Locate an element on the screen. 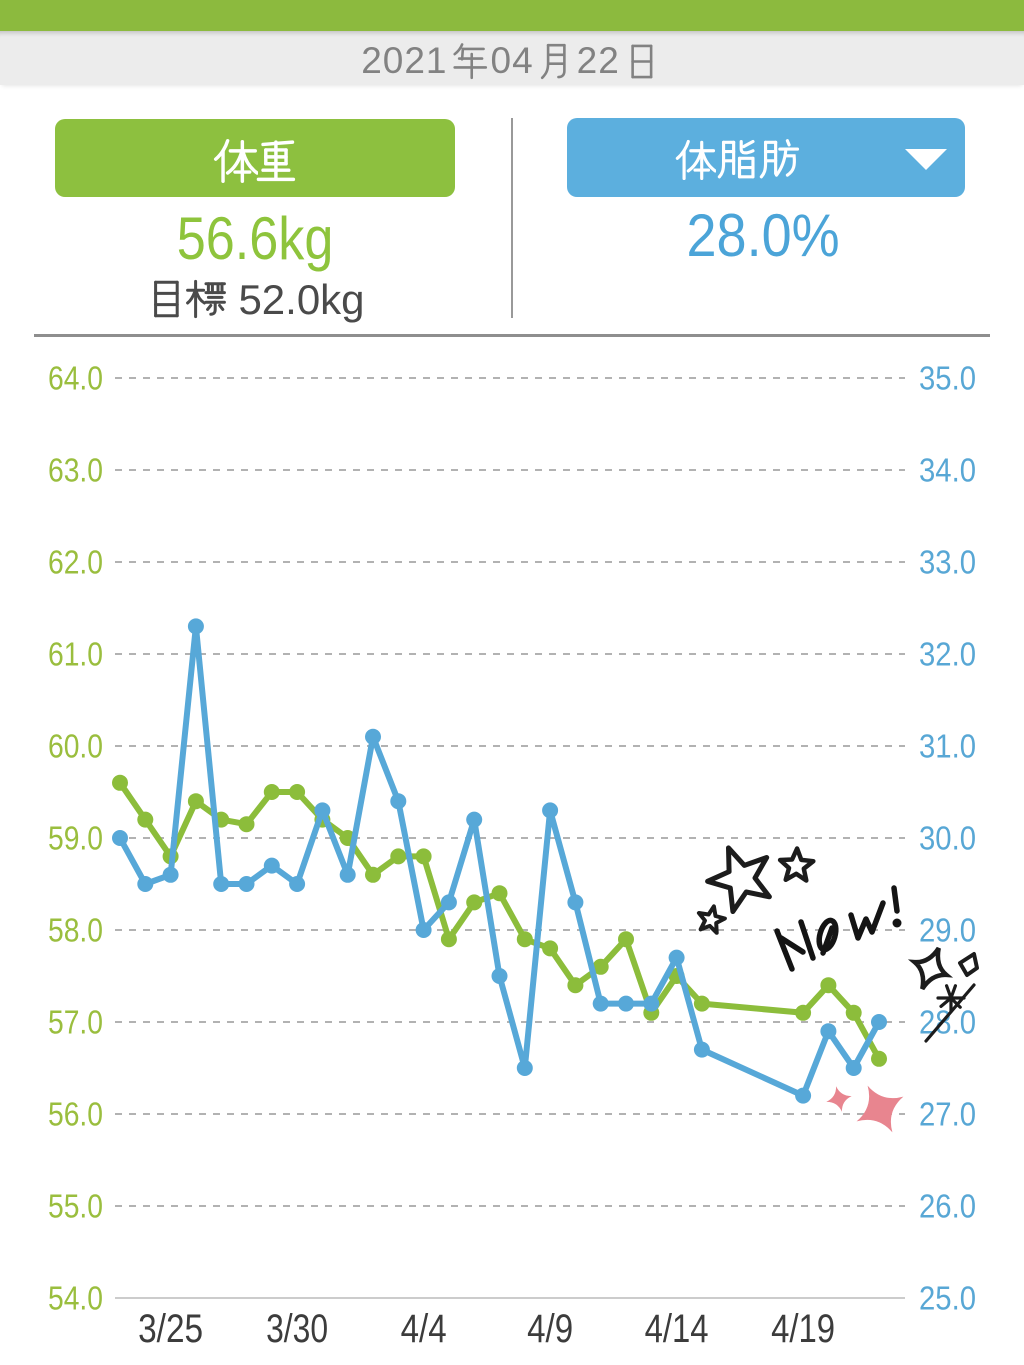  svg-text: 59.0 is located at coordinates (75, 838).